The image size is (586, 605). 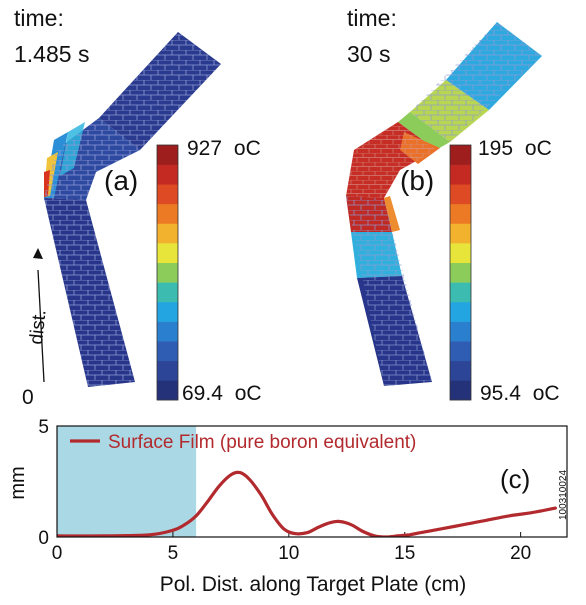 What do you see at coordinates (404, 553) in the screenshot?
I see `x-tick-label-15: 15` at bounding box center [404, 553].